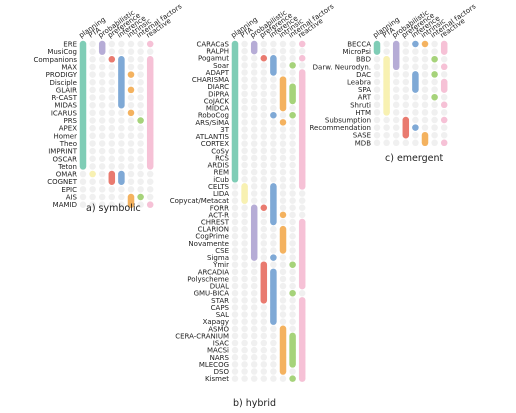  I want to click on row-label: EPIC, so click(69, 190).